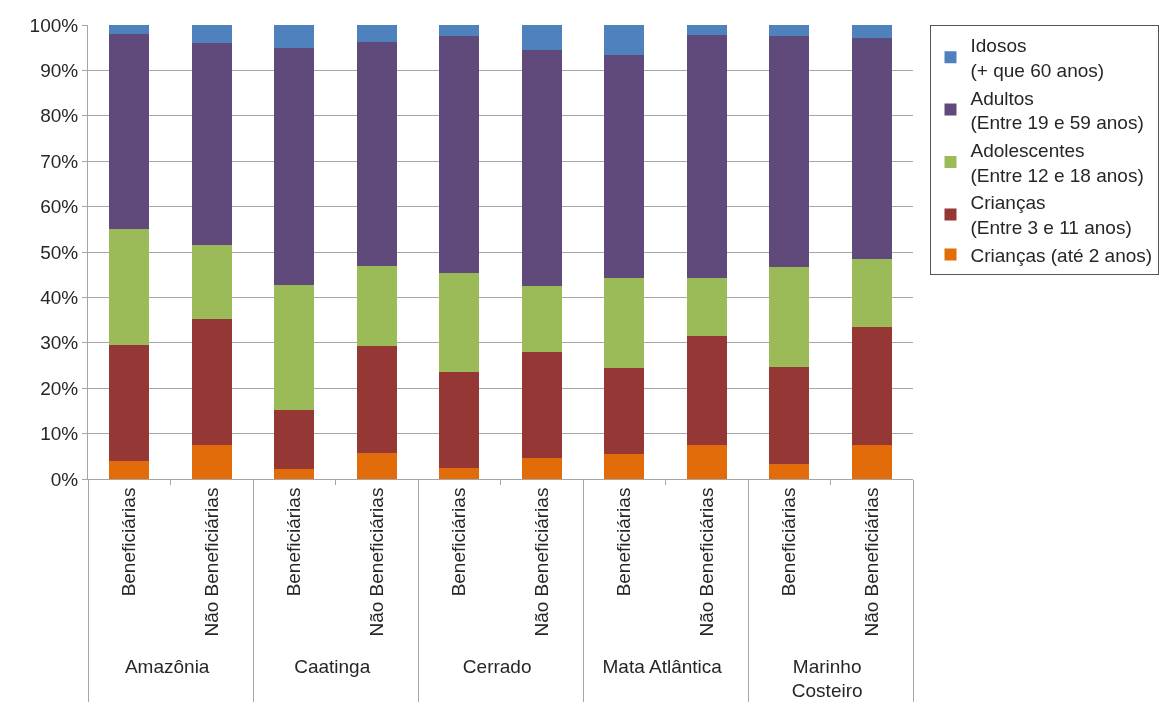 The image size is (1168, 711). I want to click on legend-label: Crianças (Entre 3 e 11 anos), so click(1051, 215).